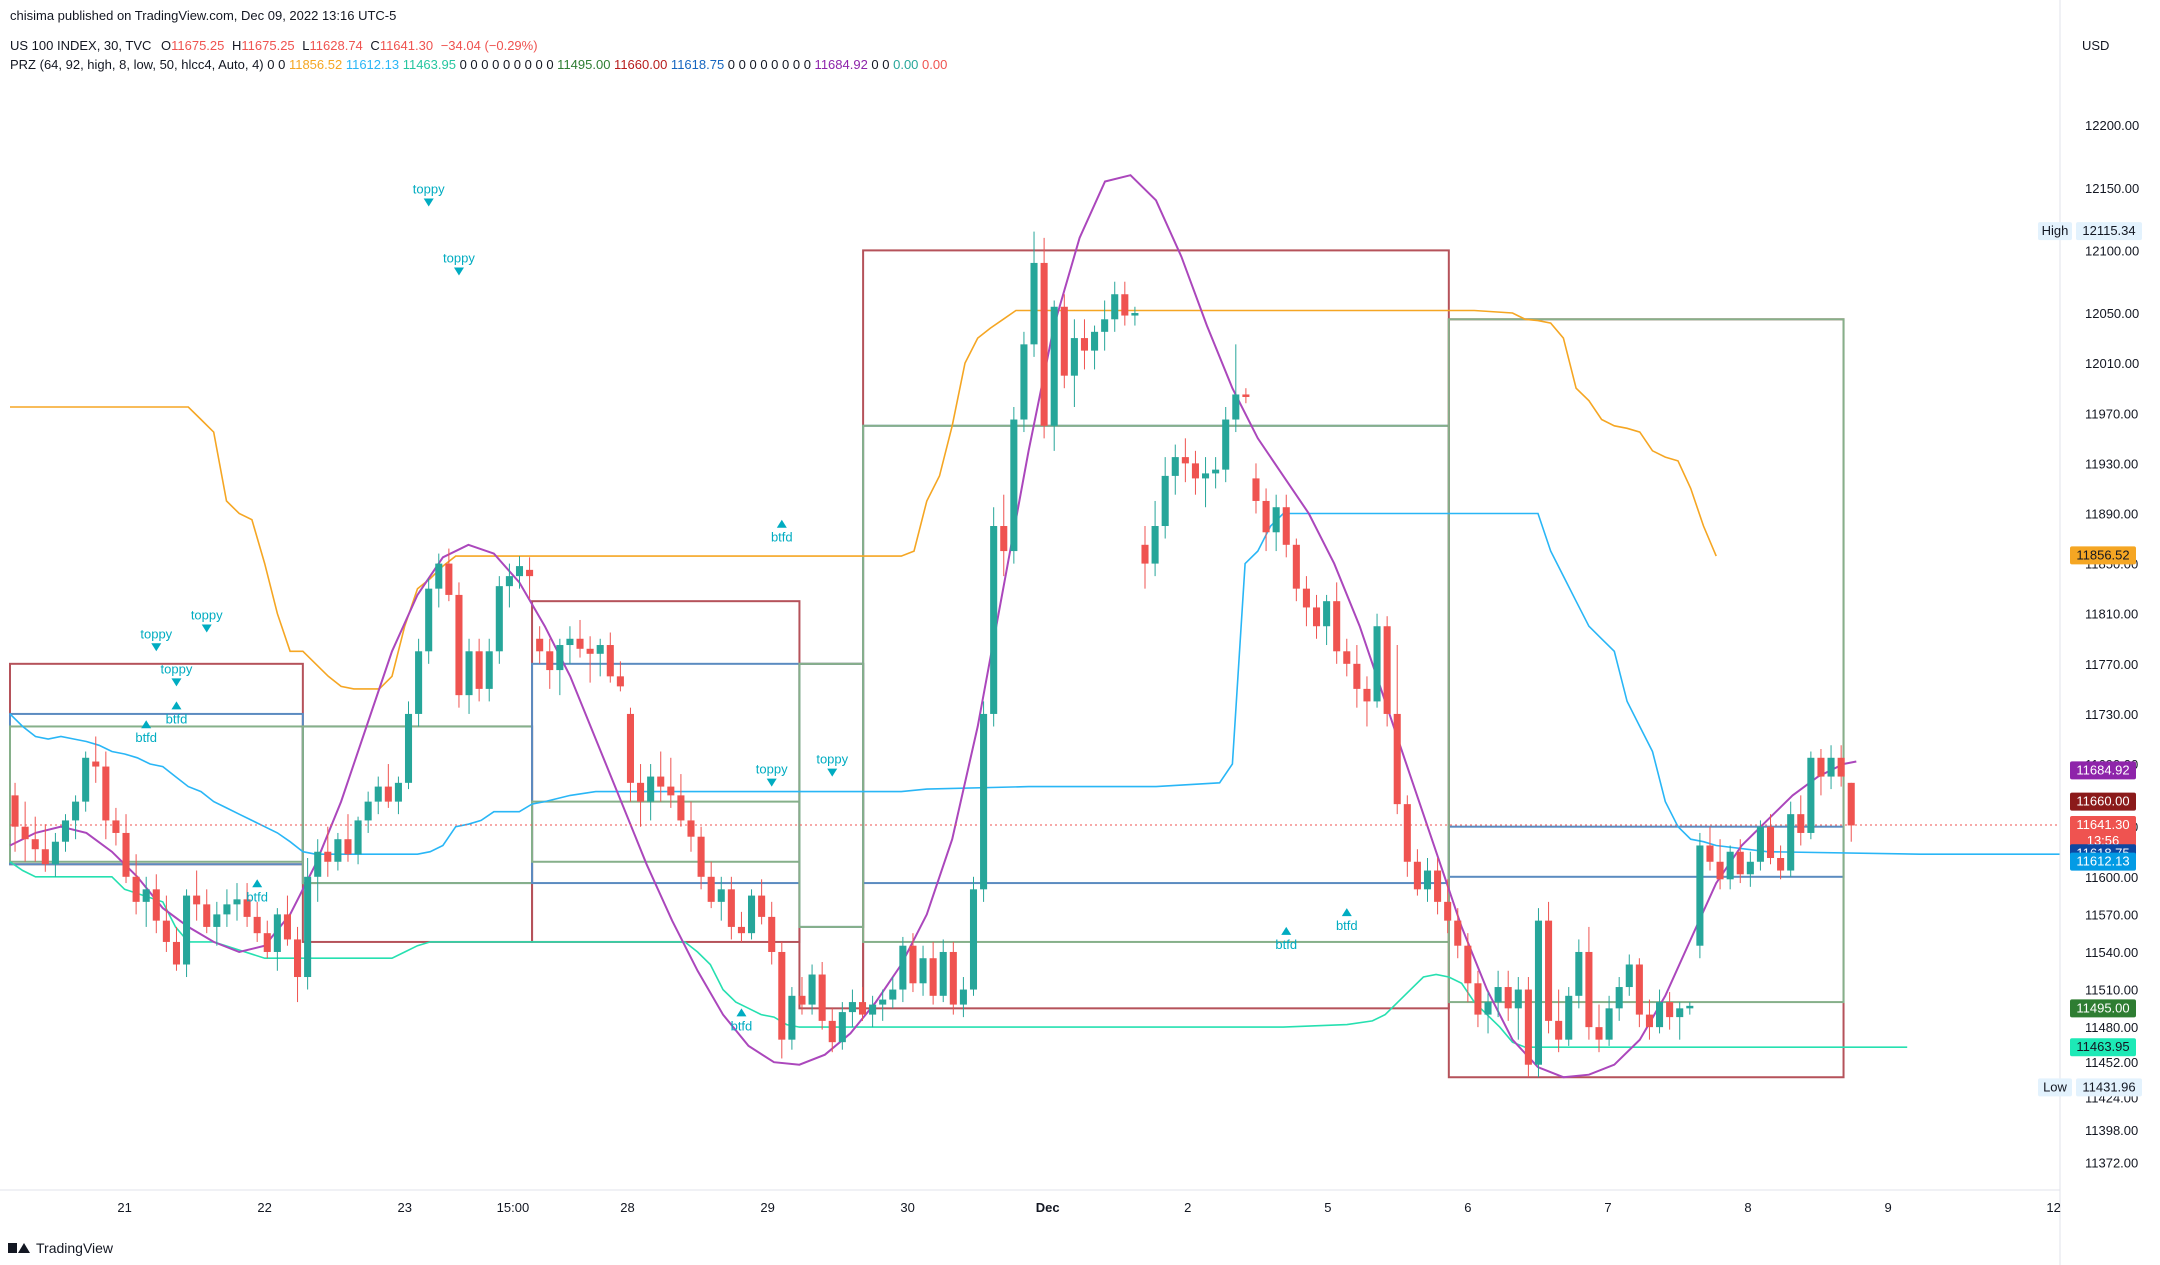 The height and width of the screenshot is (1265, 2160). What do you see at coordinates (1747, 1207) in the screenshot?
I see `time-tick-label: 8` at bounding box center [1747, 1207].